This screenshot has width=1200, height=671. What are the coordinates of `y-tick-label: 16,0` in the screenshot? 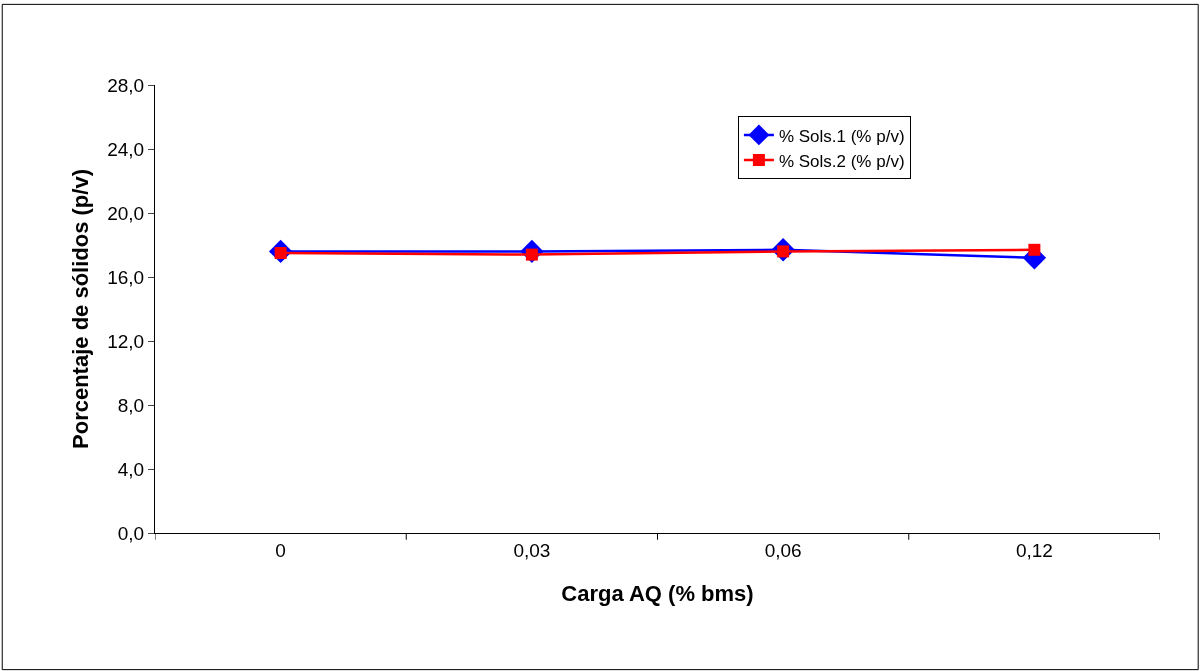 It's located at (126, 277).